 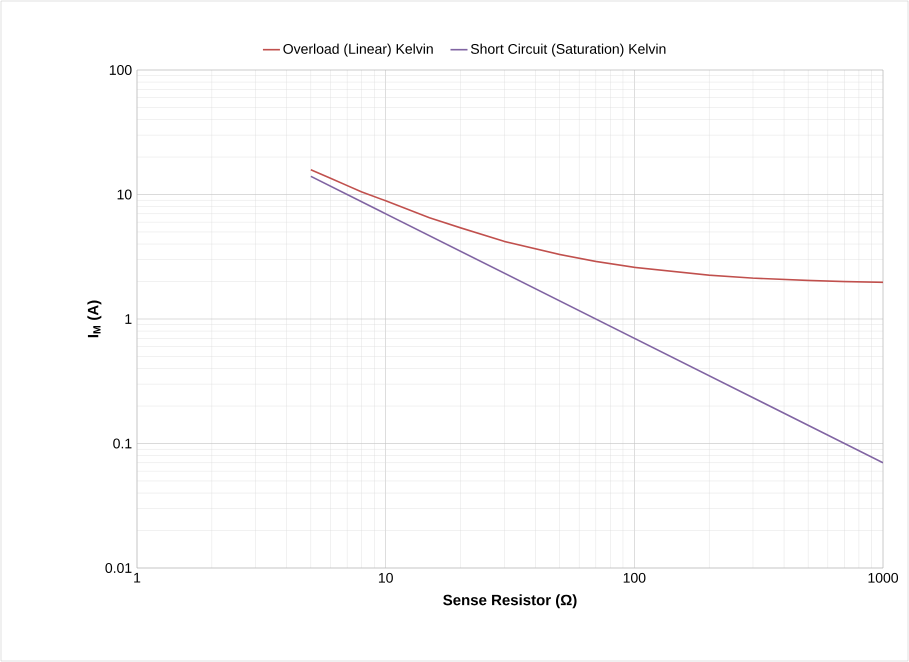 What do you see at coordinates (128, 319) in the screenshot?
I see `y-tick-label: 1` at bounding box center [128, 319].